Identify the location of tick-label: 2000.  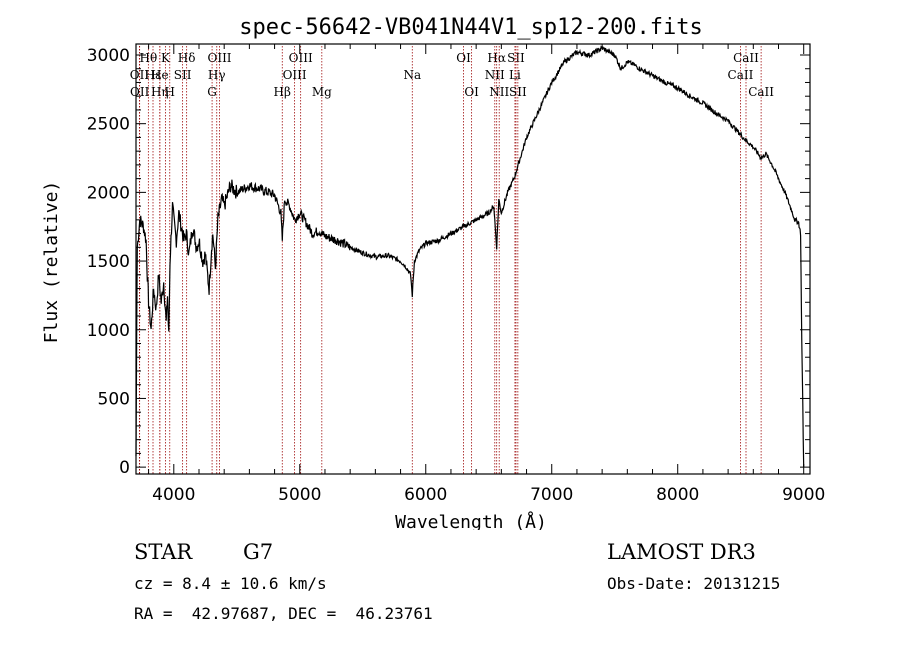
(108, 193).